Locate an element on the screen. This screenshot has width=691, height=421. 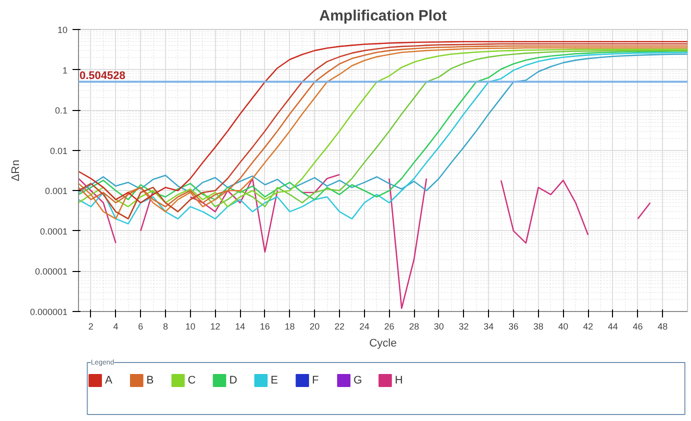
x-axis-title: Cycle is located at coordinates (383, 344).